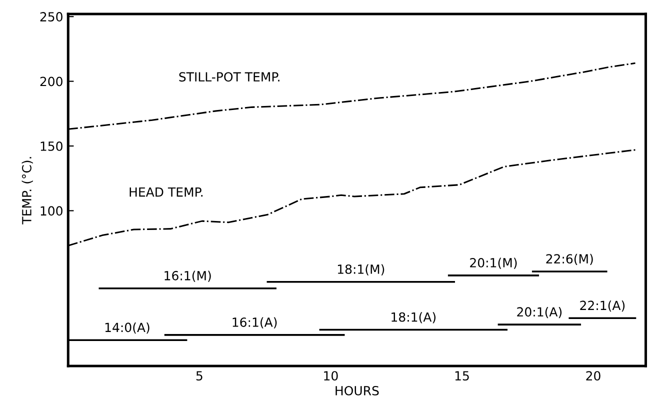 The width and height of the screenshot is (649, 400). What do you see at coordinates (331, 376) in the screenshot?
I see `x-tick-label: 10` at bounding box center [331, 376].